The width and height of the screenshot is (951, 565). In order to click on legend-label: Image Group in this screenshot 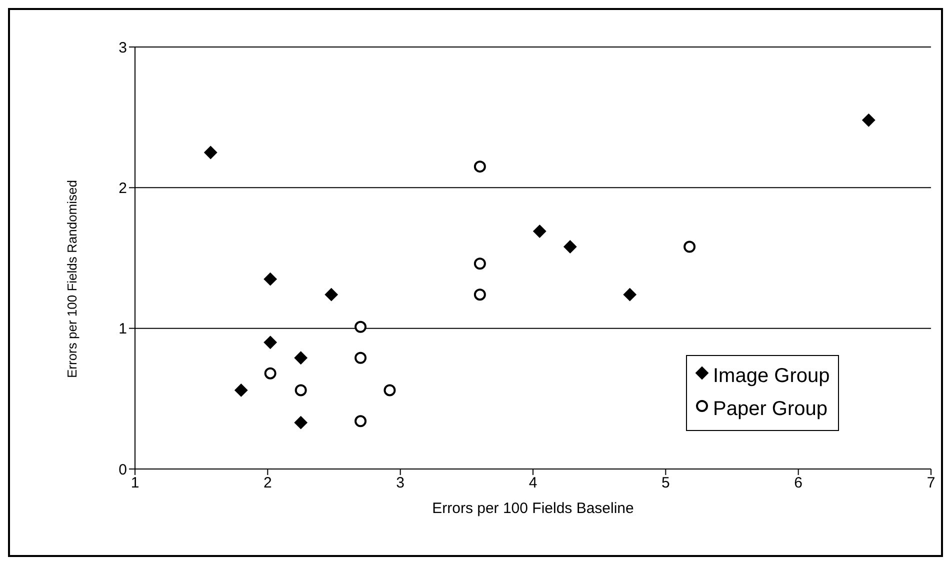, I will do `click(771, 376)`.